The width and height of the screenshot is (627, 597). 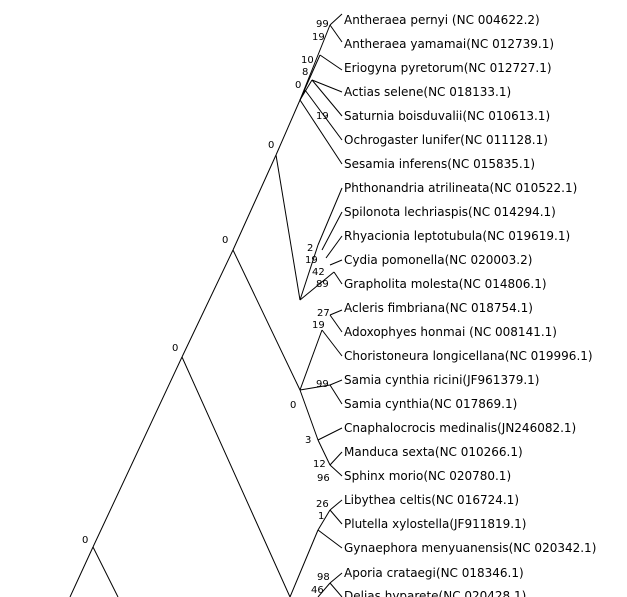 I want to click on taxon-label: Grapholita molesta(NC 014806.1), so click(x=445, y=284).